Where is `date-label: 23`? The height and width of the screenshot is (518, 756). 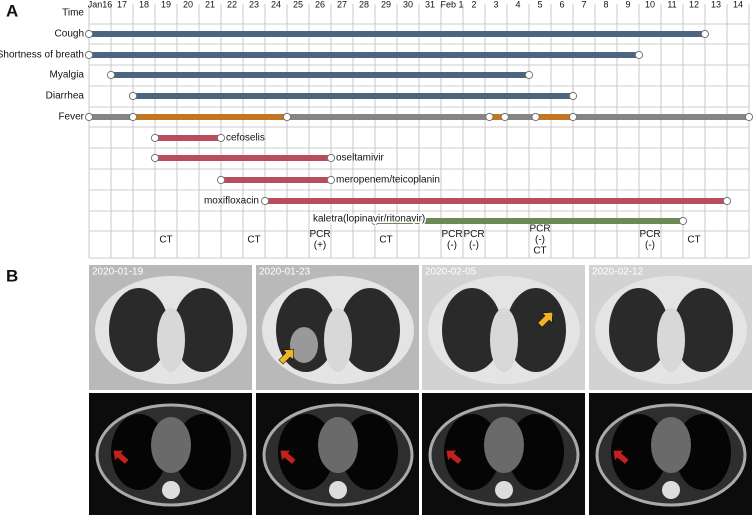 date-label: 23 is located at coordinates (254, 4).